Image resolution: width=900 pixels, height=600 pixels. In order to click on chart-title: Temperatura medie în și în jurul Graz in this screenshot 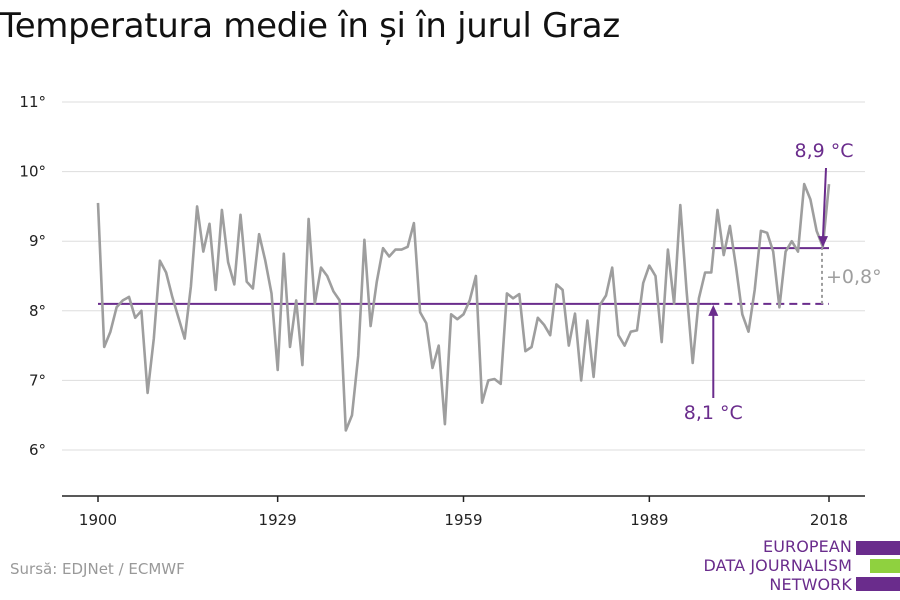, I will do `click(310, 26)`.